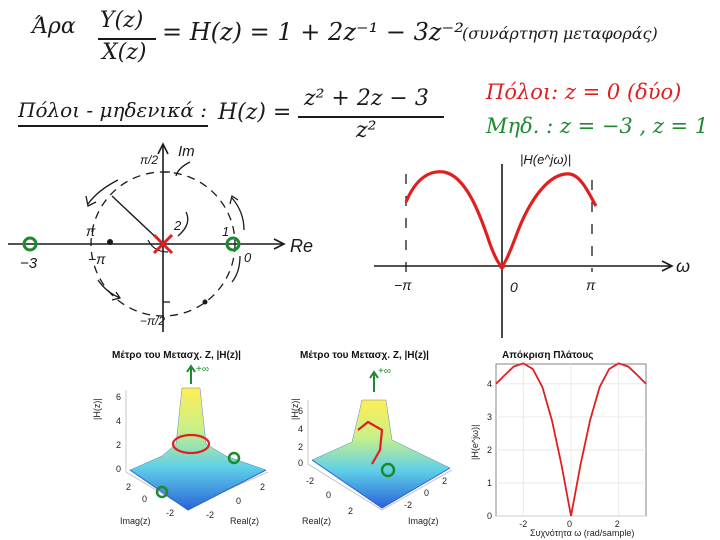 This screenshot has height=540, width=720. I want to click on pole-multiplicity-label: 2, so click(177, 225).